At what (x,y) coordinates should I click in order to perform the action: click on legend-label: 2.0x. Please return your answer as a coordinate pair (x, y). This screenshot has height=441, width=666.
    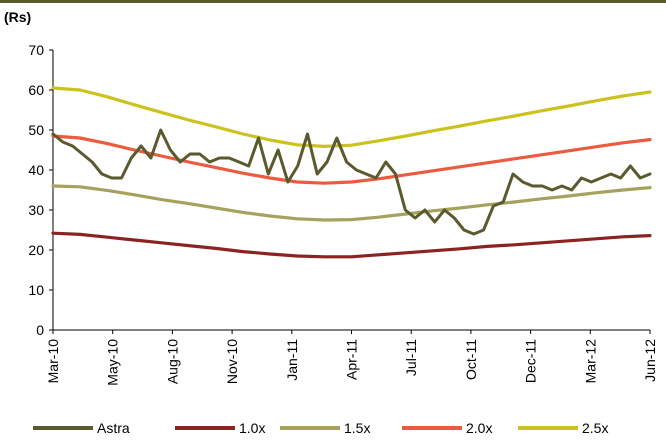
    Looking at the image, I should click on (479, 428).